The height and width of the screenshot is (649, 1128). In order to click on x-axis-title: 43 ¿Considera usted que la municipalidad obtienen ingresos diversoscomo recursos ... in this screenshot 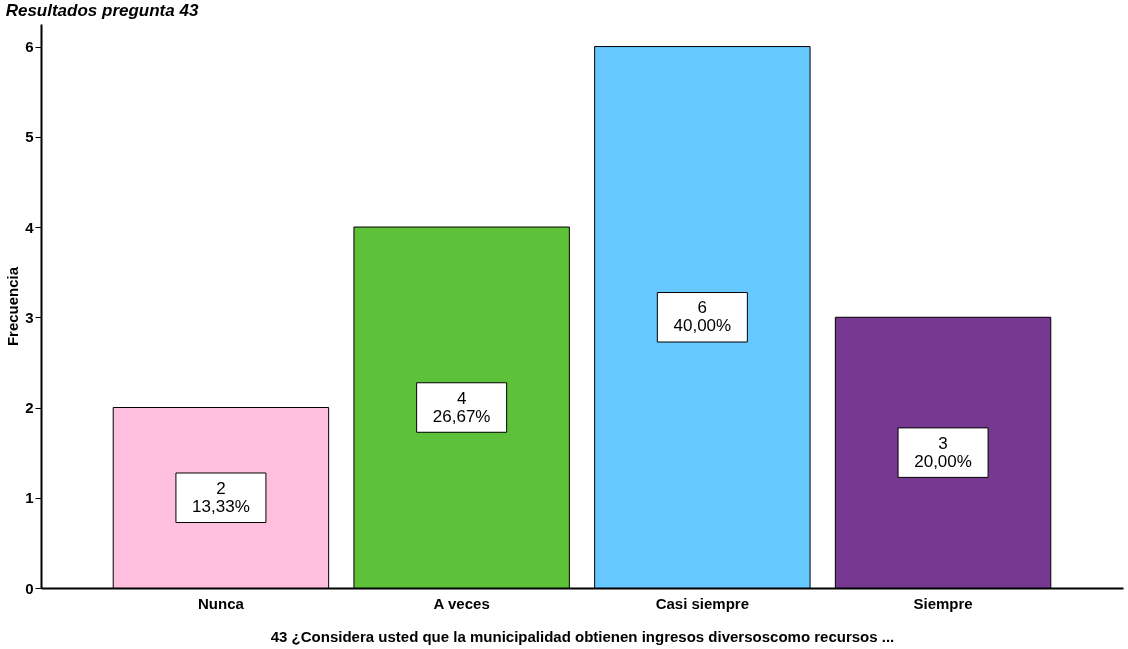, I will do `click(582, 636)`.